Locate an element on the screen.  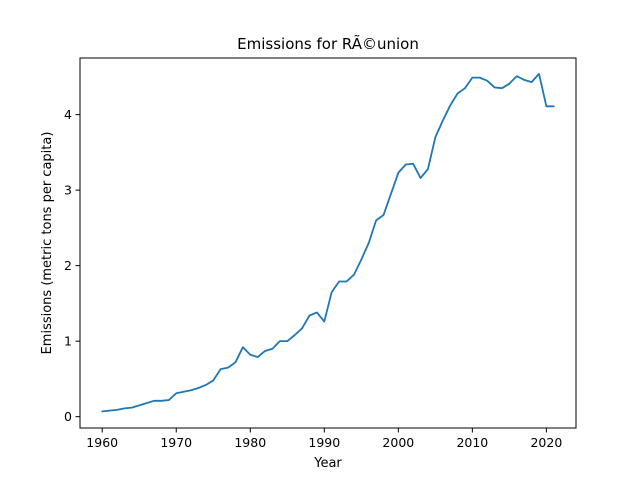
x-tick-label: 1970 is located at coordinates (176, 442).